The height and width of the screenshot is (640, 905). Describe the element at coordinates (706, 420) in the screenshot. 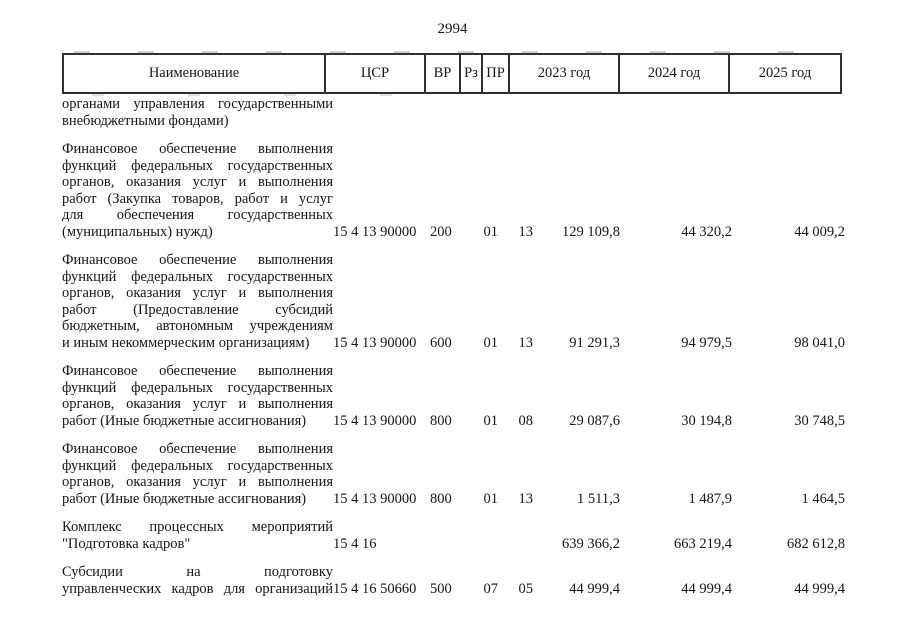

I see `amount-2024-cell: 30 194,8` at that location.